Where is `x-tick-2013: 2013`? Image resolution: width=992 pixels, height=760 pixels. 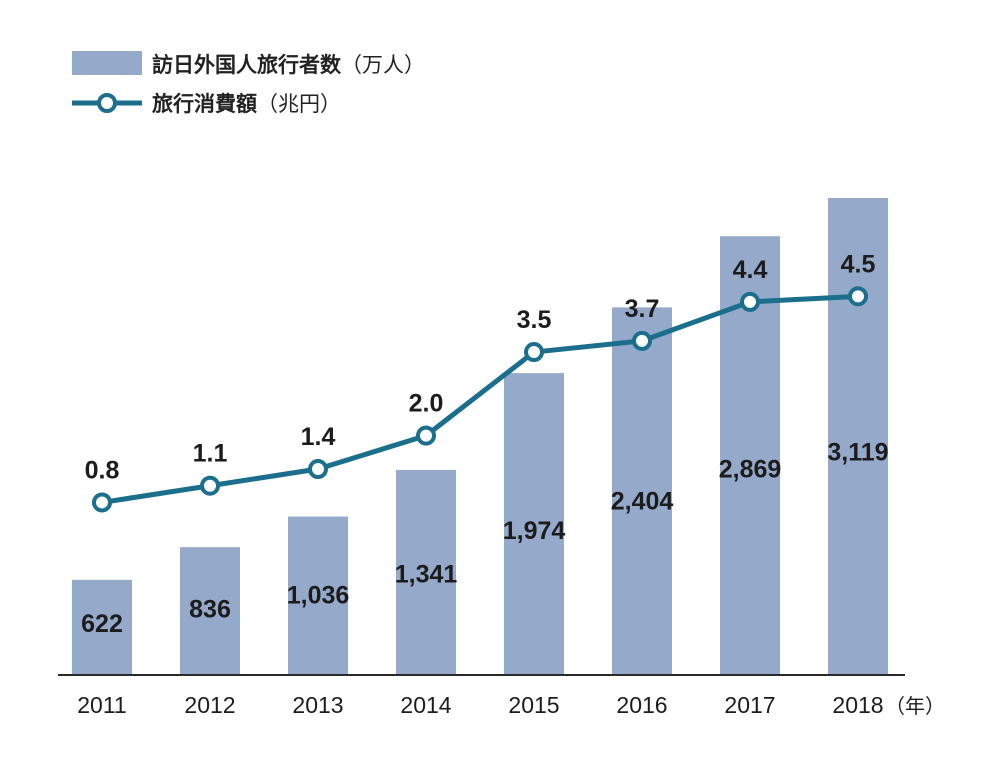 x-tick-2013: 2013 is located at coordinates (317, 705).